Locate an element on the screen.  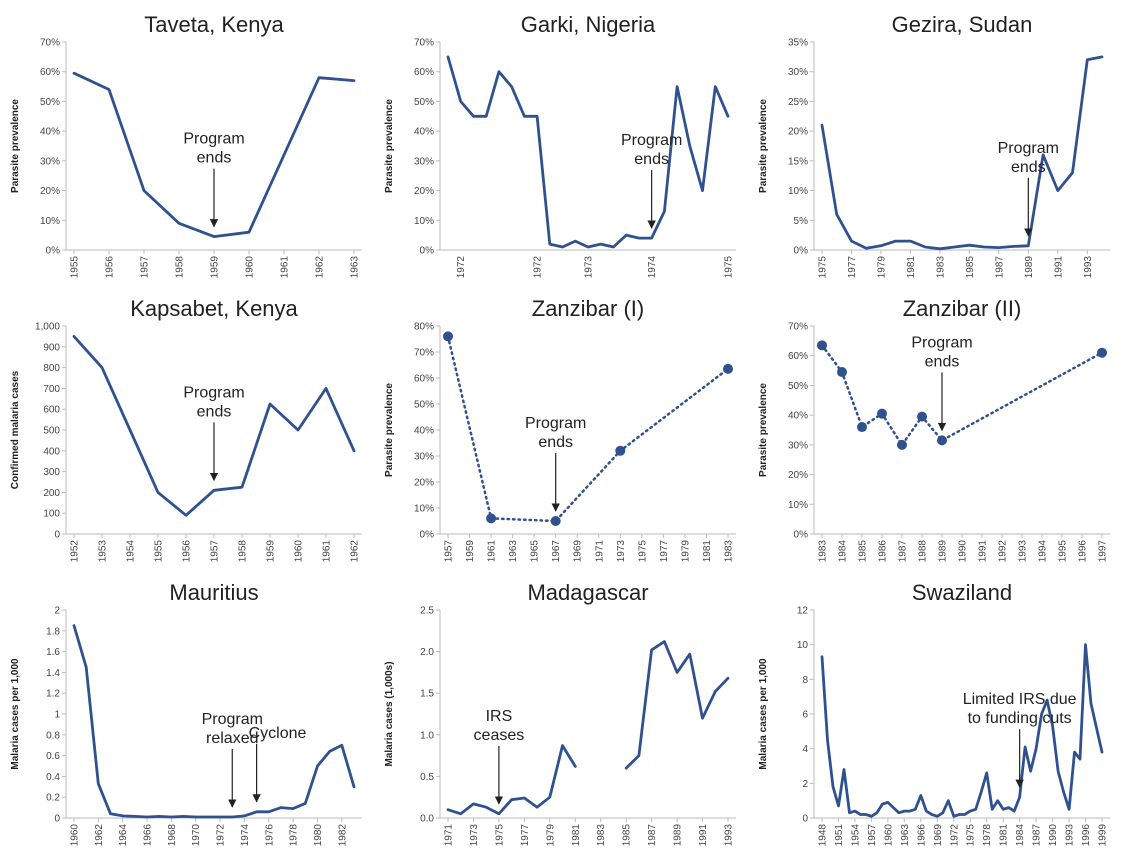
chart-title: Swaziland is located at coordinates (962, 592).